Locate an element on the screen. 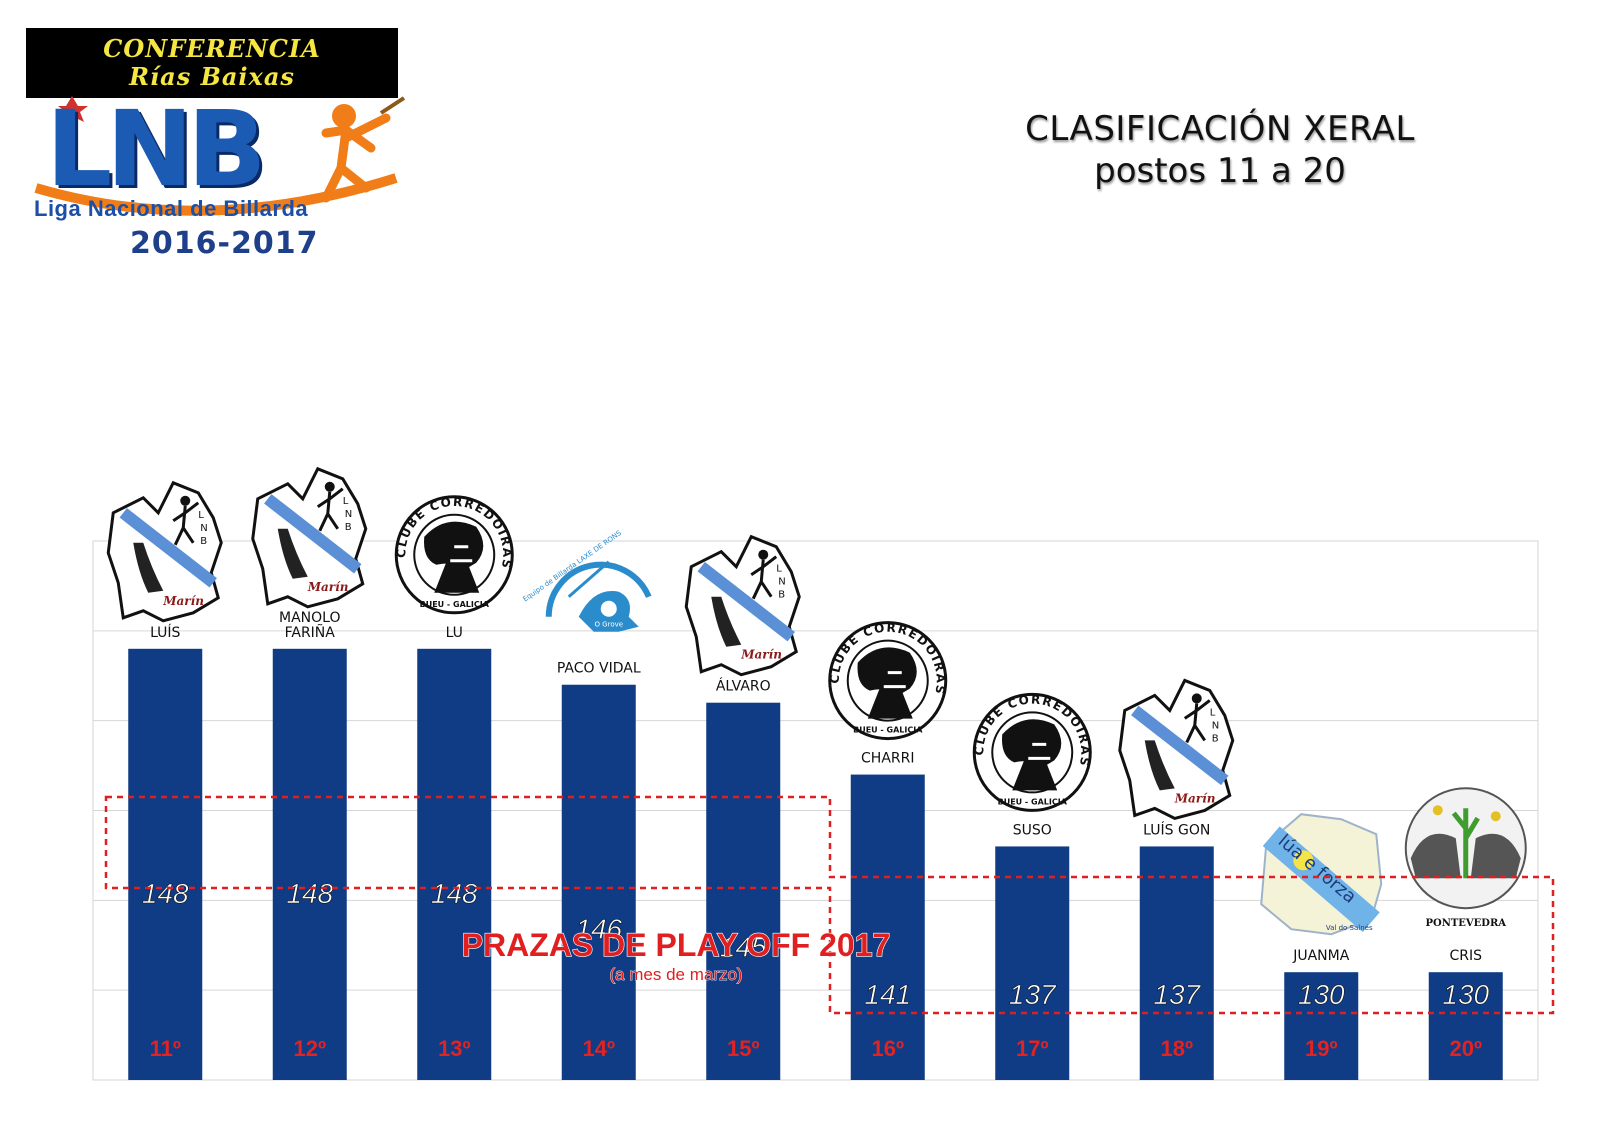  position-label: 18º is located at coordinates (1176, 1048).